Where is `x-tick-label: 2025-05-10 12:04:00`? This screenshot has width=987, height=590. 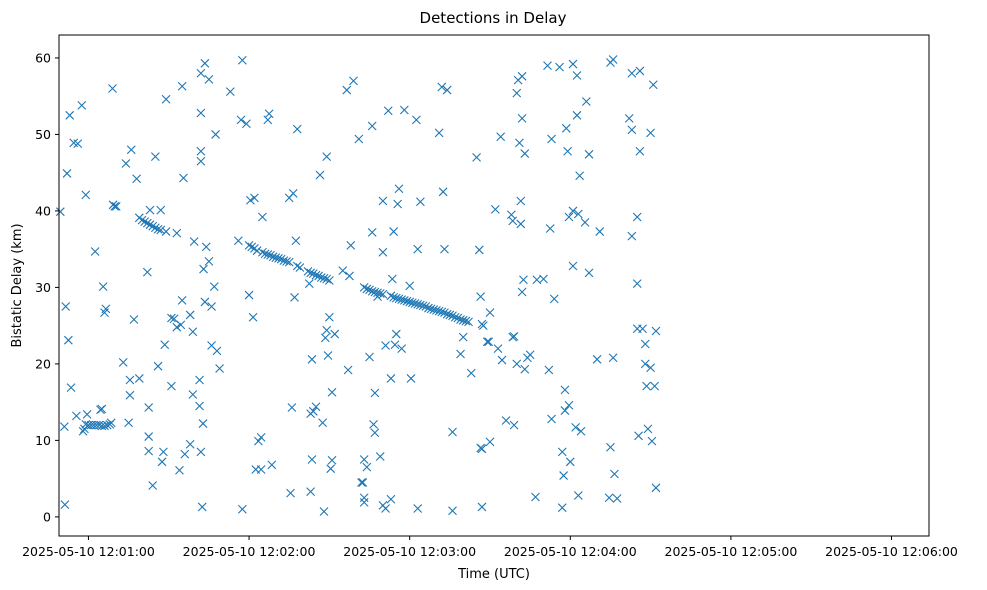
x-tick-label: 2025-05-10 12:04:00 is located at coordinates (570, 551).